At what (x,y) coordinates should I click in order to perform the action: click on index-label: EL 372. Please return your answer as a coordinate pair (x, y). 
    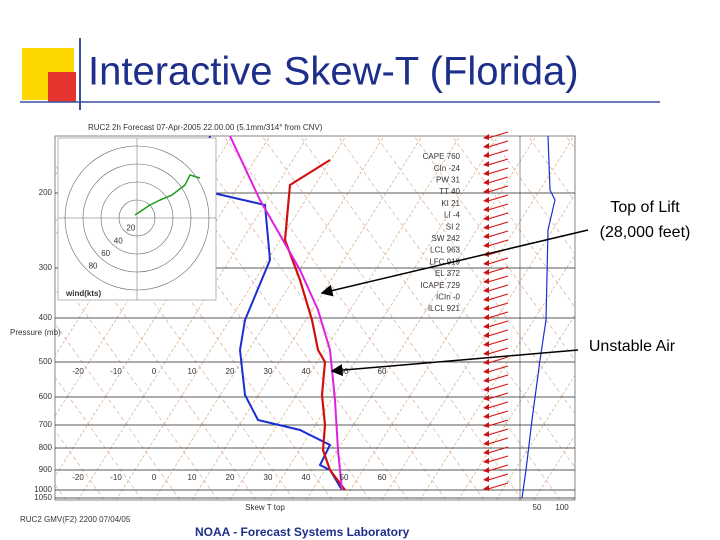
    Looking at the image, I should click on (448, 273).